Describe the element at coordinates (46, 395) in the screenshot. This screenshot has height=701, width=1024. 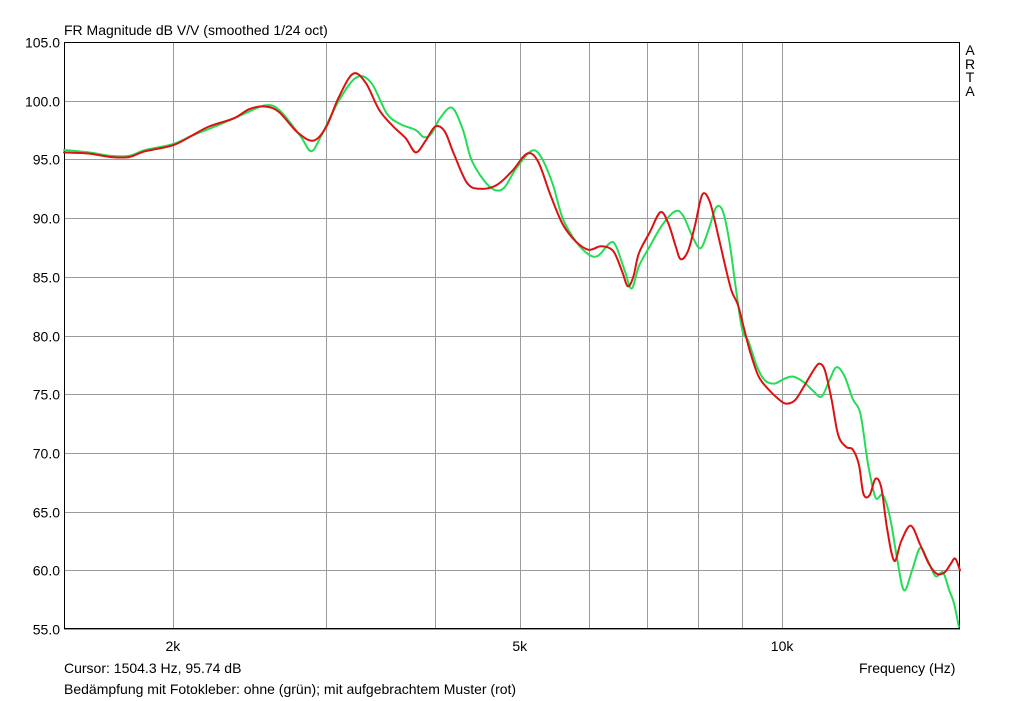
I see `y-tick-label: 75.0` at that location.